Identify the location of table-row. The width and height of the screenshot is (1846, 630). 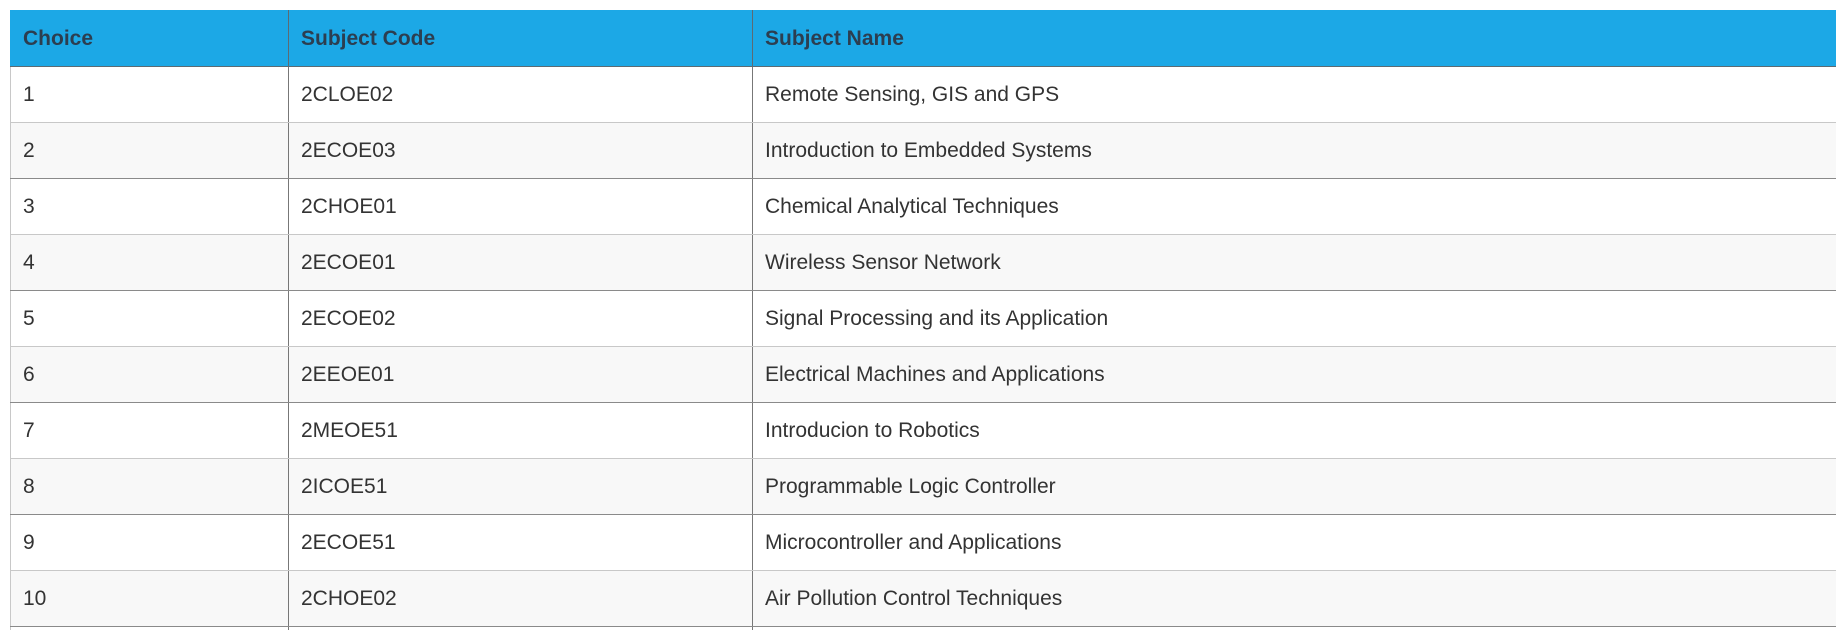
(923, 628).